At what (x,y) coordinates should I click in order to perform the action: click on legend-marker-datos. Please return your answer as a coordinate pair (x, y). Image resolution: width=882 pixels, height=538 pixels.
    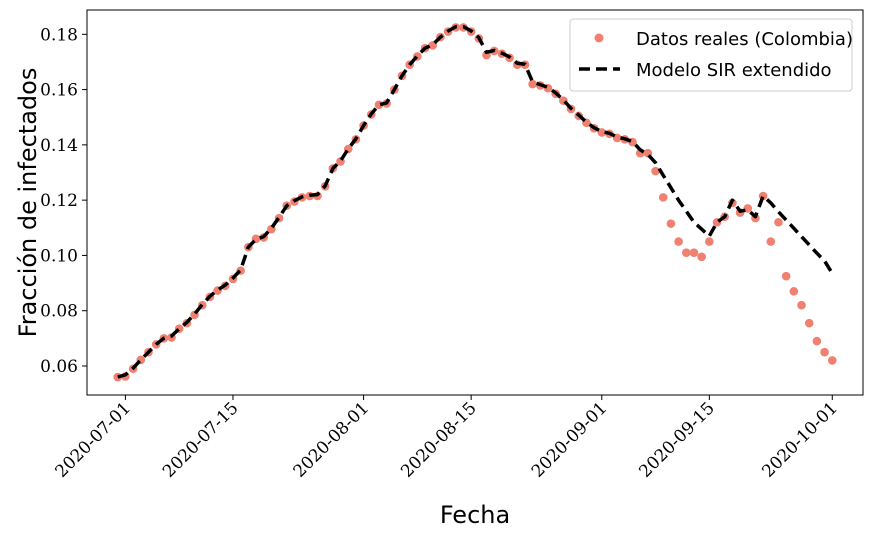
    Looking at the image, I should click on (599, 38).